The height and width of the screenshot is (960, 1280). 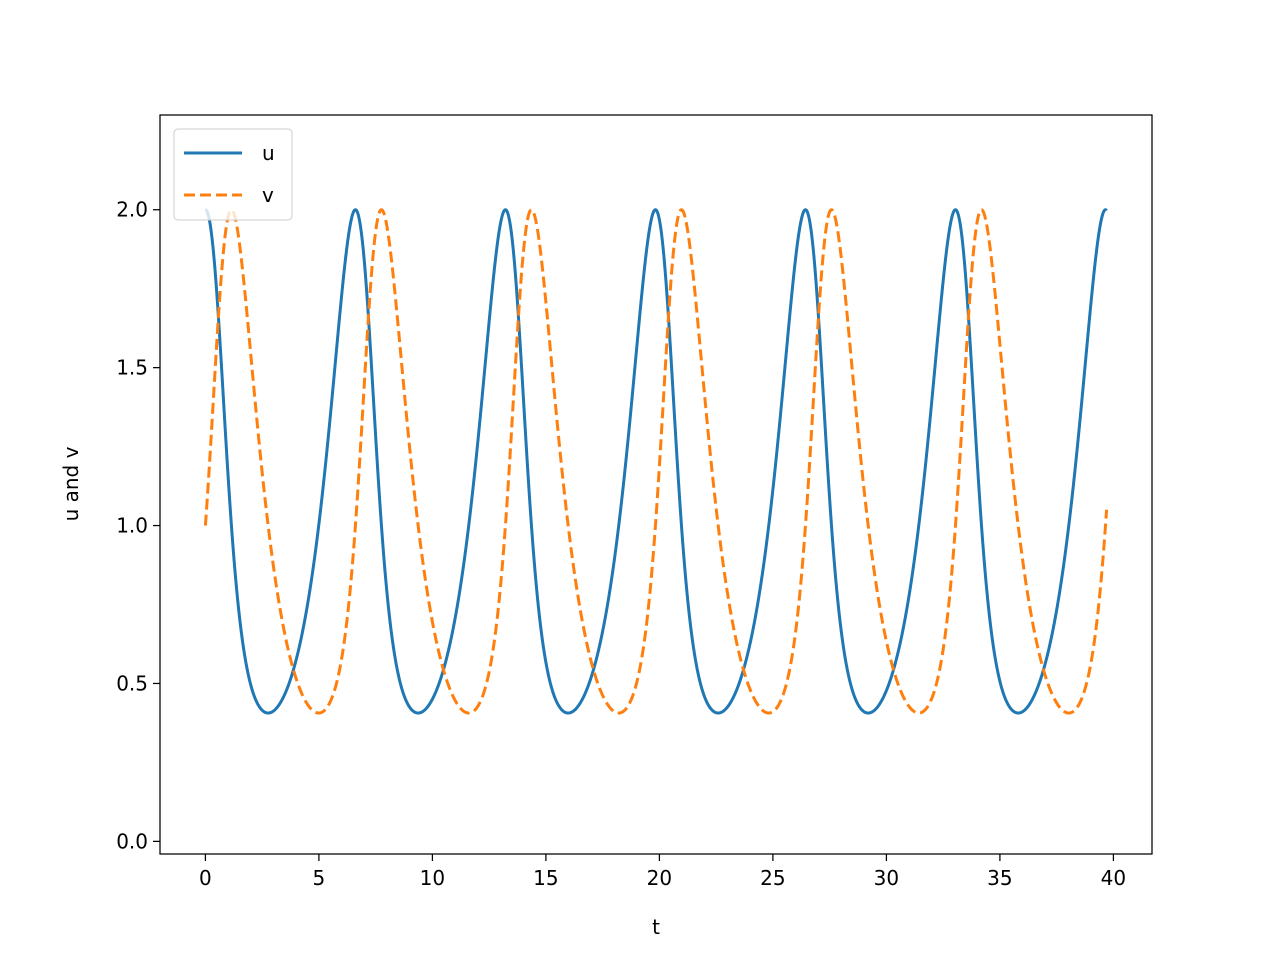 I want to click on y-axis: 0.0 0.5 1.0 1.5 2.0, so click(x=138, y=525).